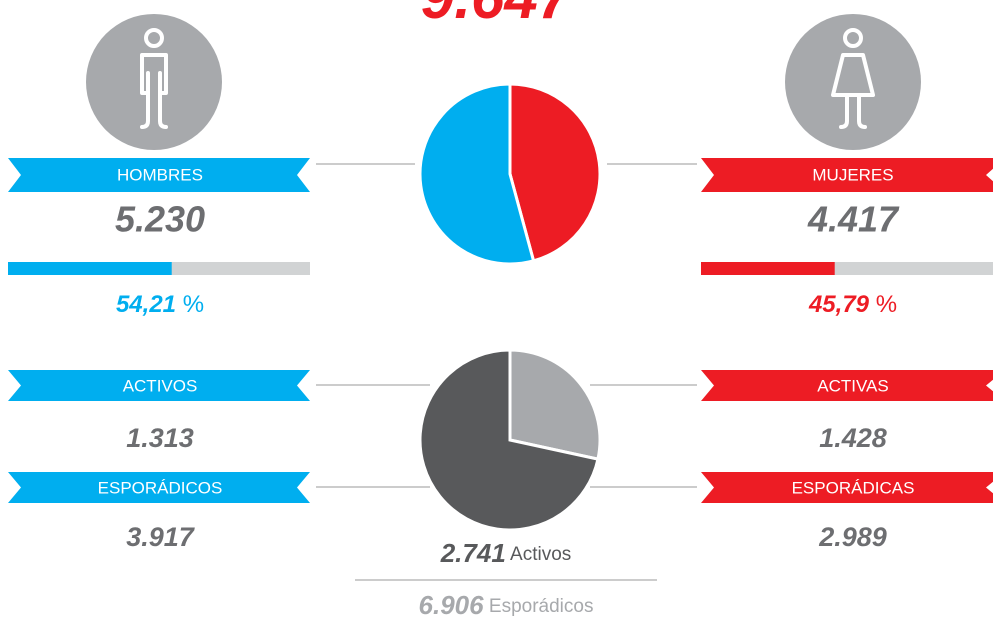  I want to click on men-sporadic: 3.917, so click(161, 537).